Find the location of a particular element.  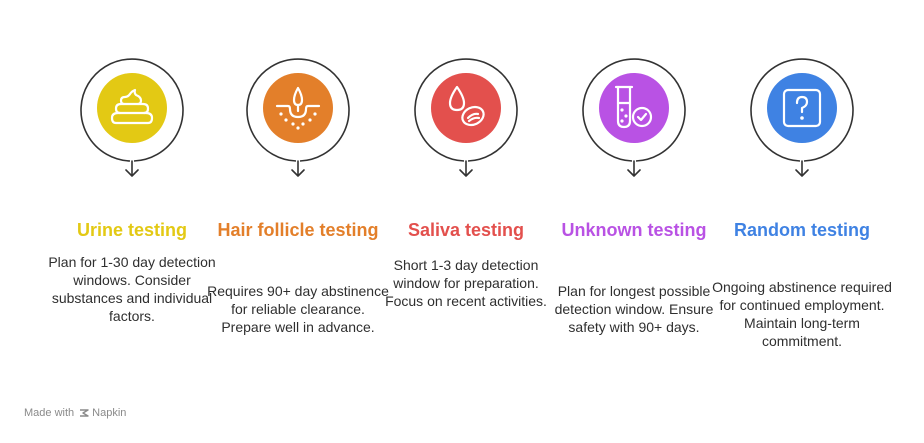

step-title: Urine testing is located at coordinates (131, 230).